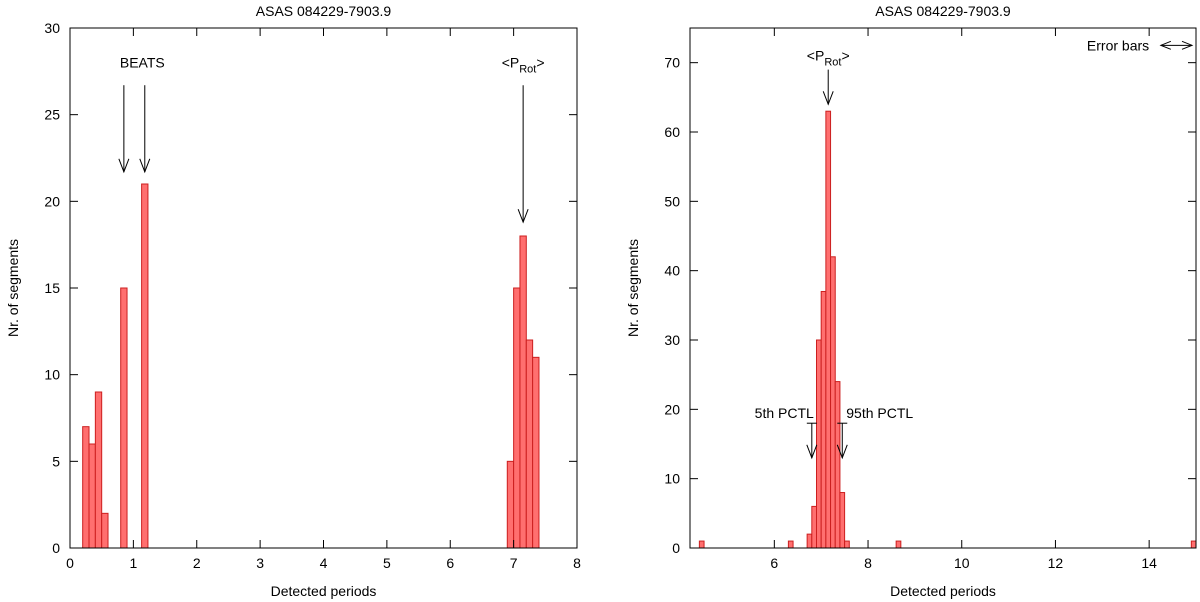 The height and width of the screenshot is (602, 1200). What do you see at coordinates (142, 63) in the screenshot?
I see `beats-label: BEATS` at bounding box center [142, 63].